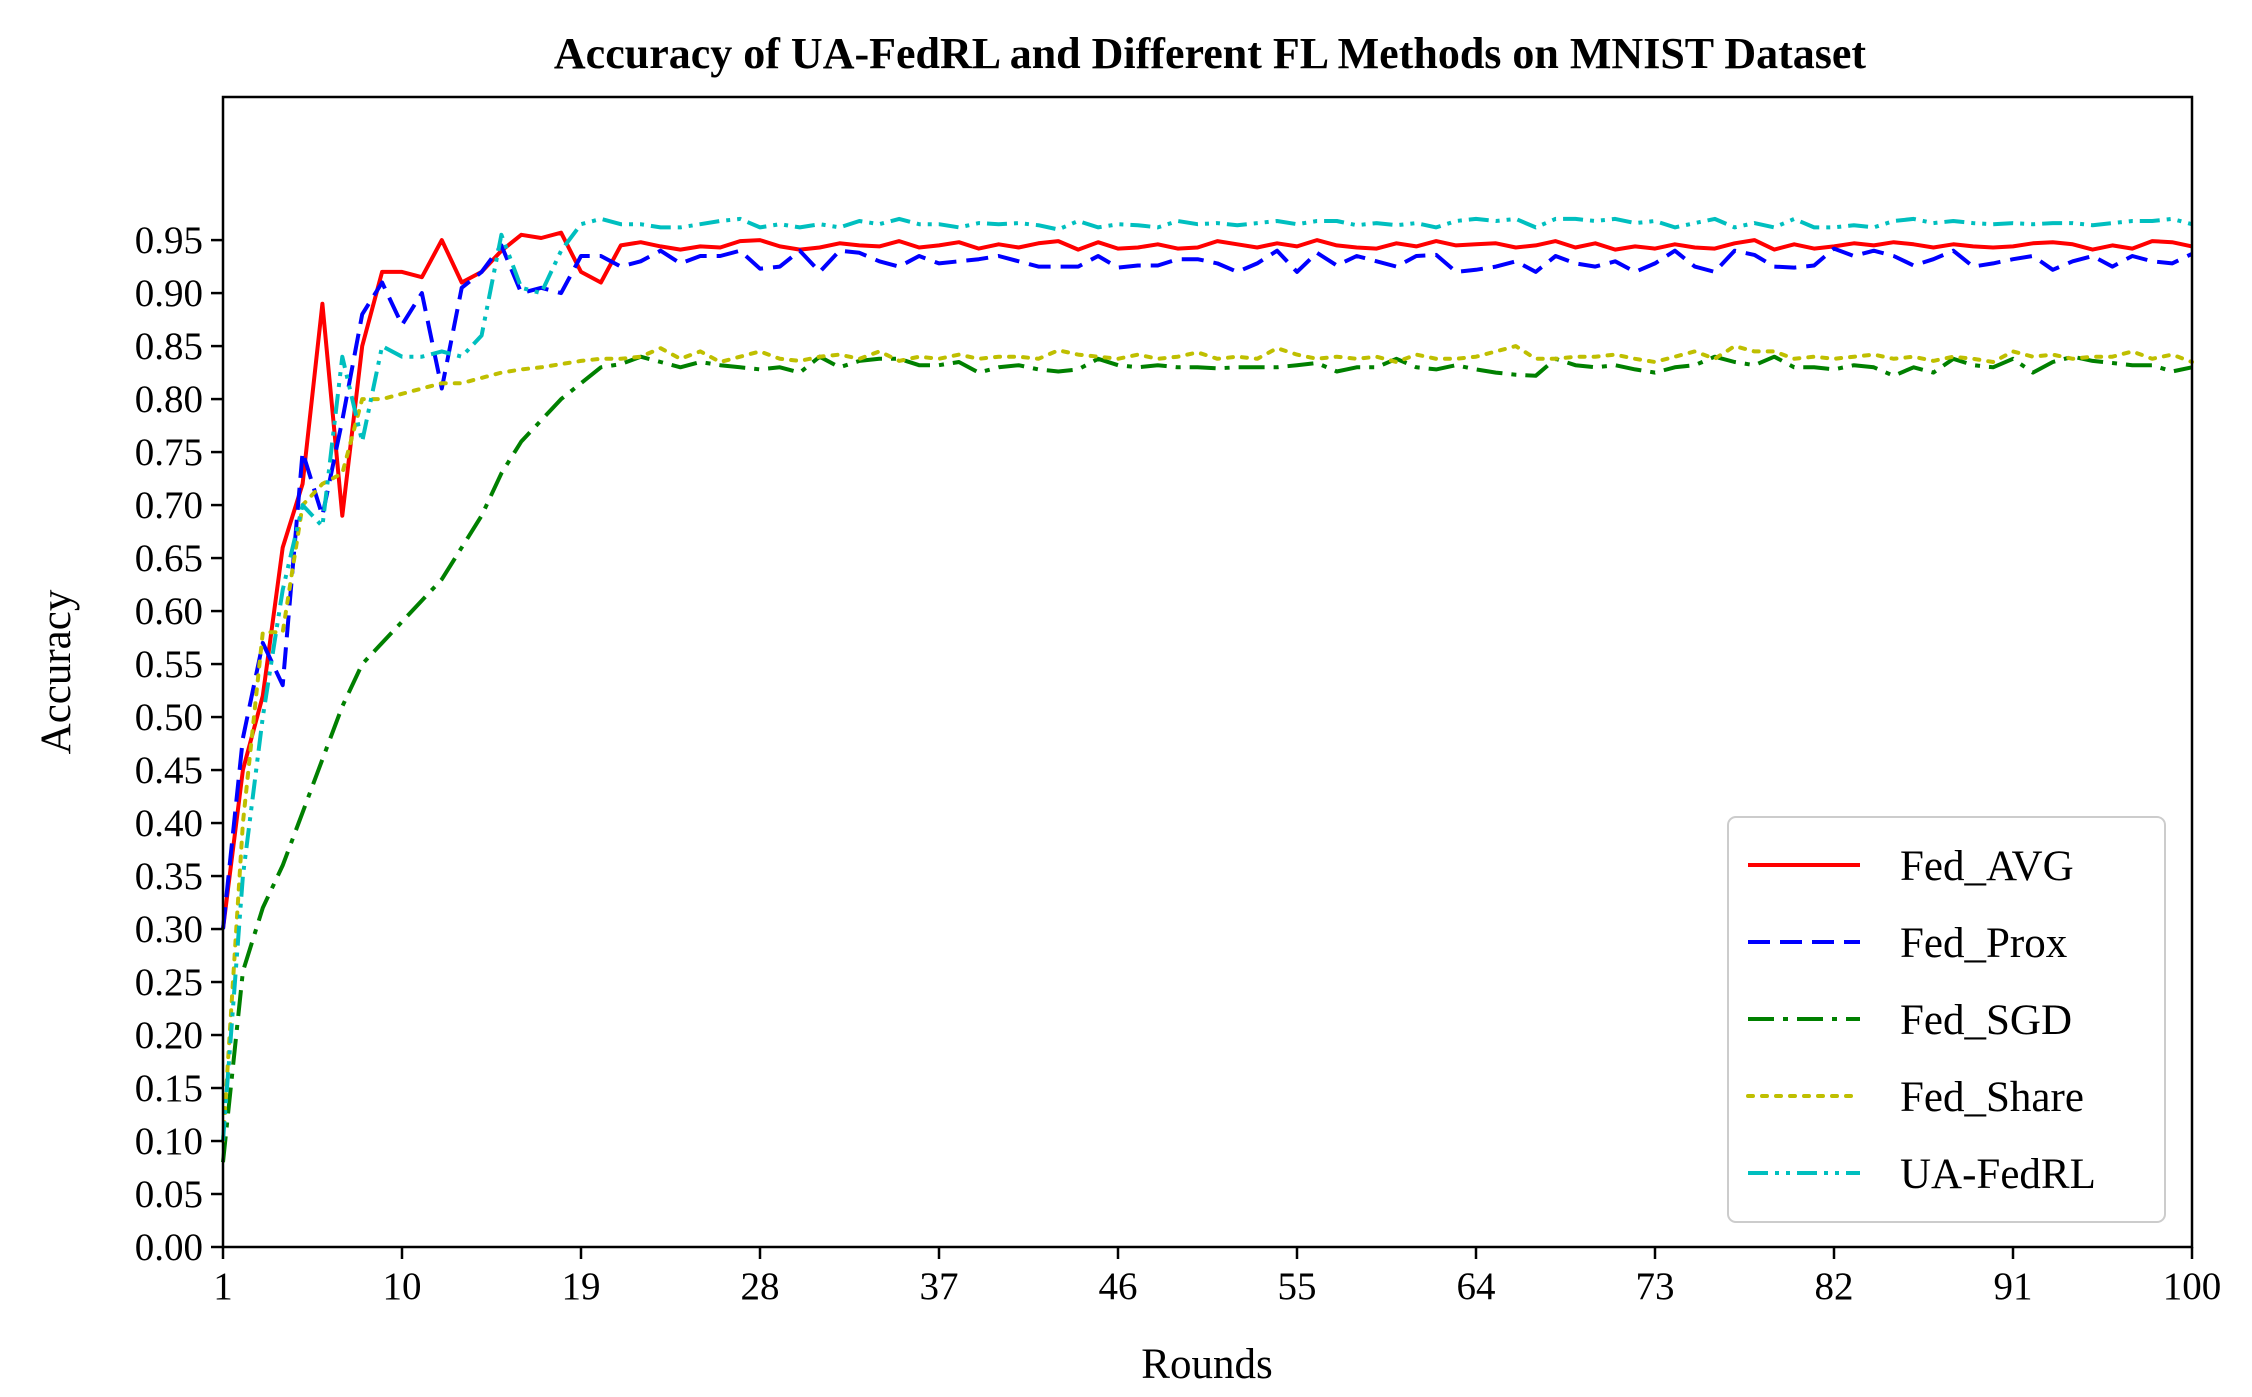  What do you see at coordinates (169, 876) in the screenshot?
I see `y-tick-label: 0.35` at bounding box center [169, 876].